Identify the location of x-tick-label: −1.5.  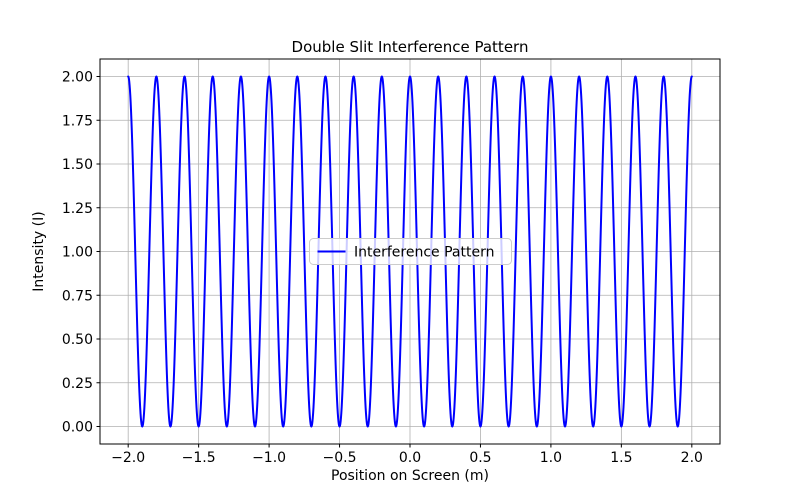
(199, 458).